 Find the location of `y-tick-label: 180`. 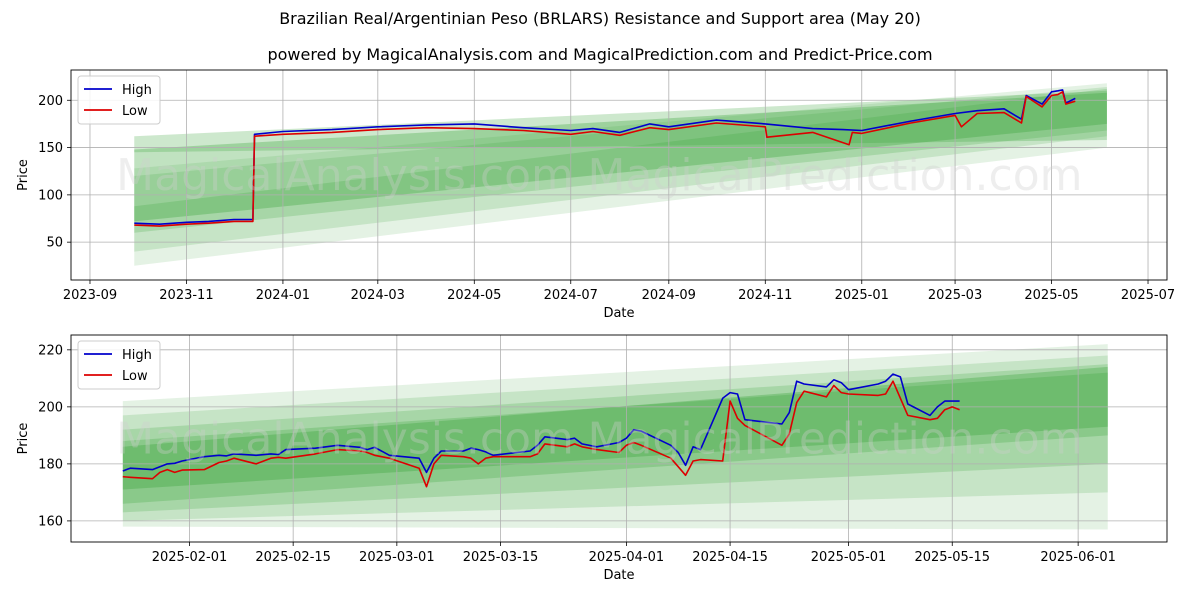

y-tick-label: 180 is located at coordinates (50, 464).